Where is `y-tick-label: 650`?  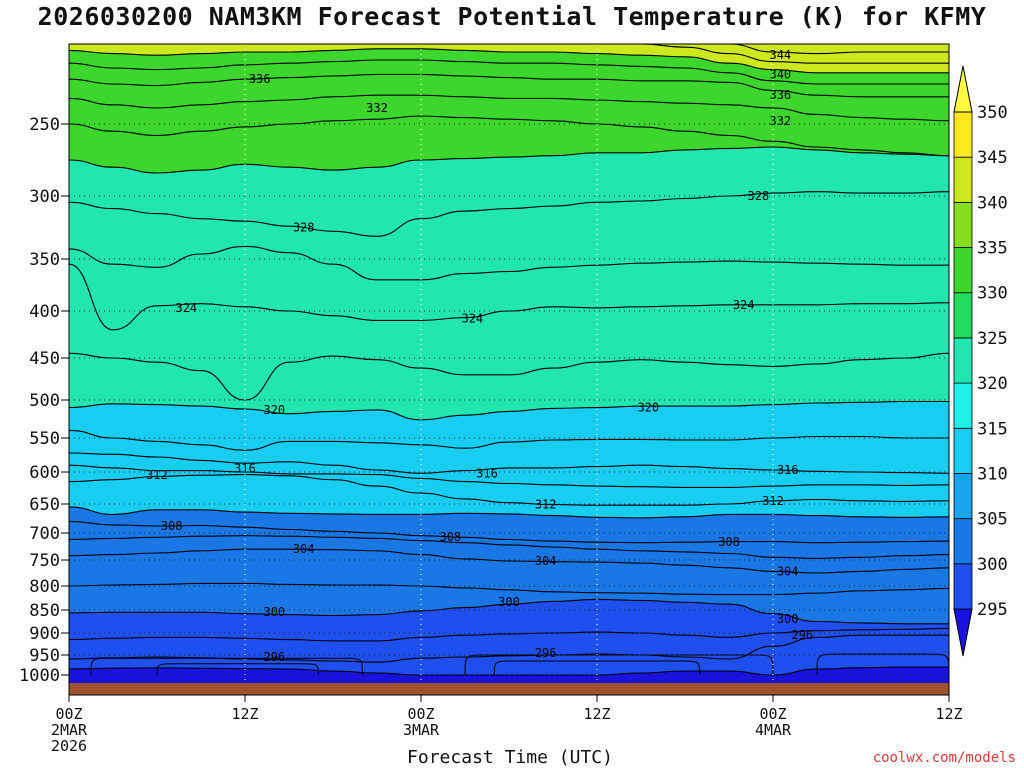 y-tick-label: 650 is located at coordinates (44, 505).